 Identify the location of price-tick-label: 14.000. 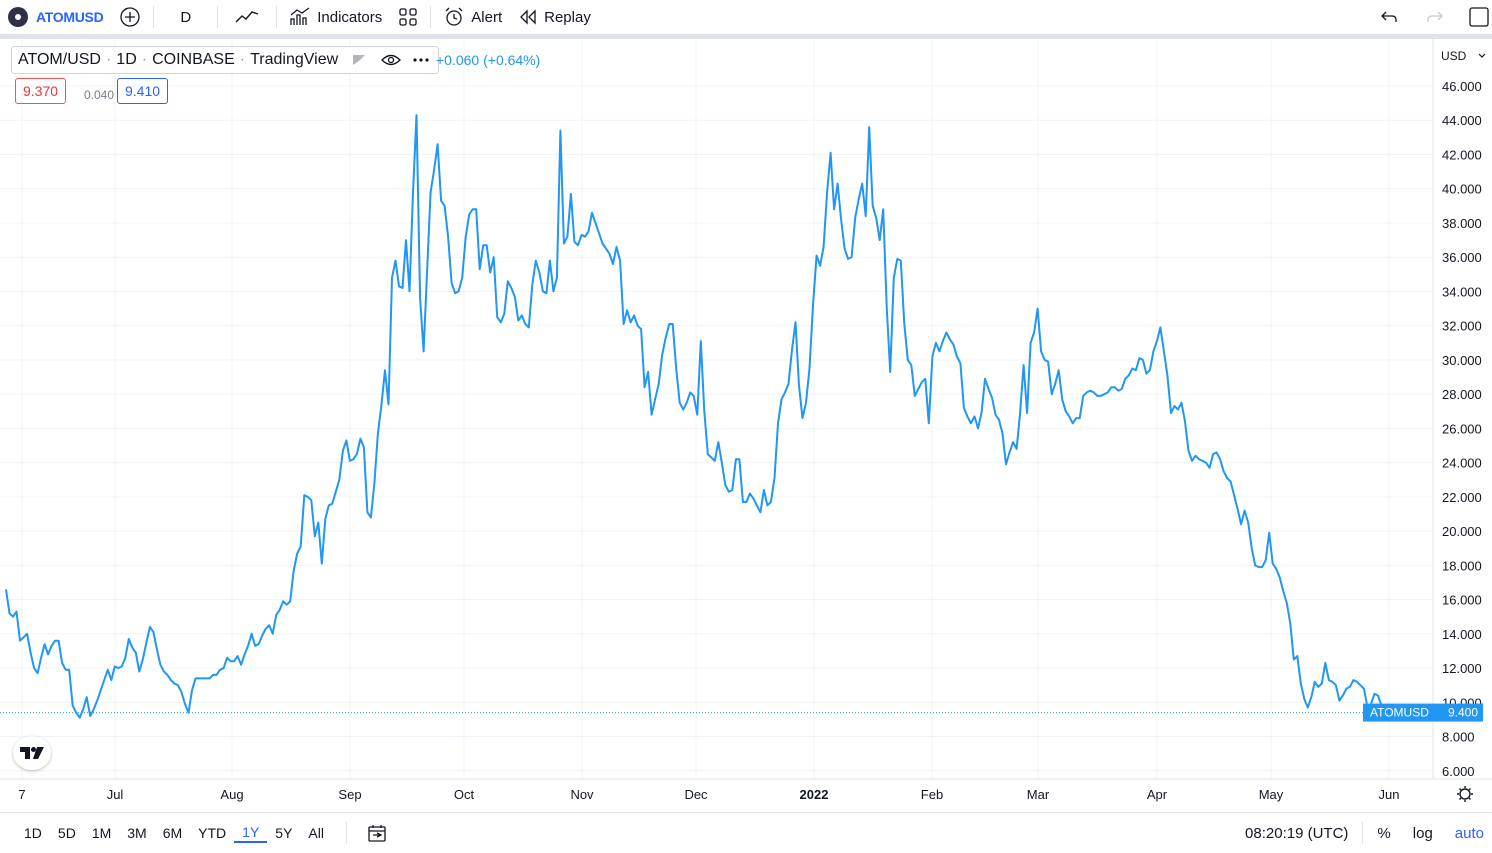
(1462, 634).